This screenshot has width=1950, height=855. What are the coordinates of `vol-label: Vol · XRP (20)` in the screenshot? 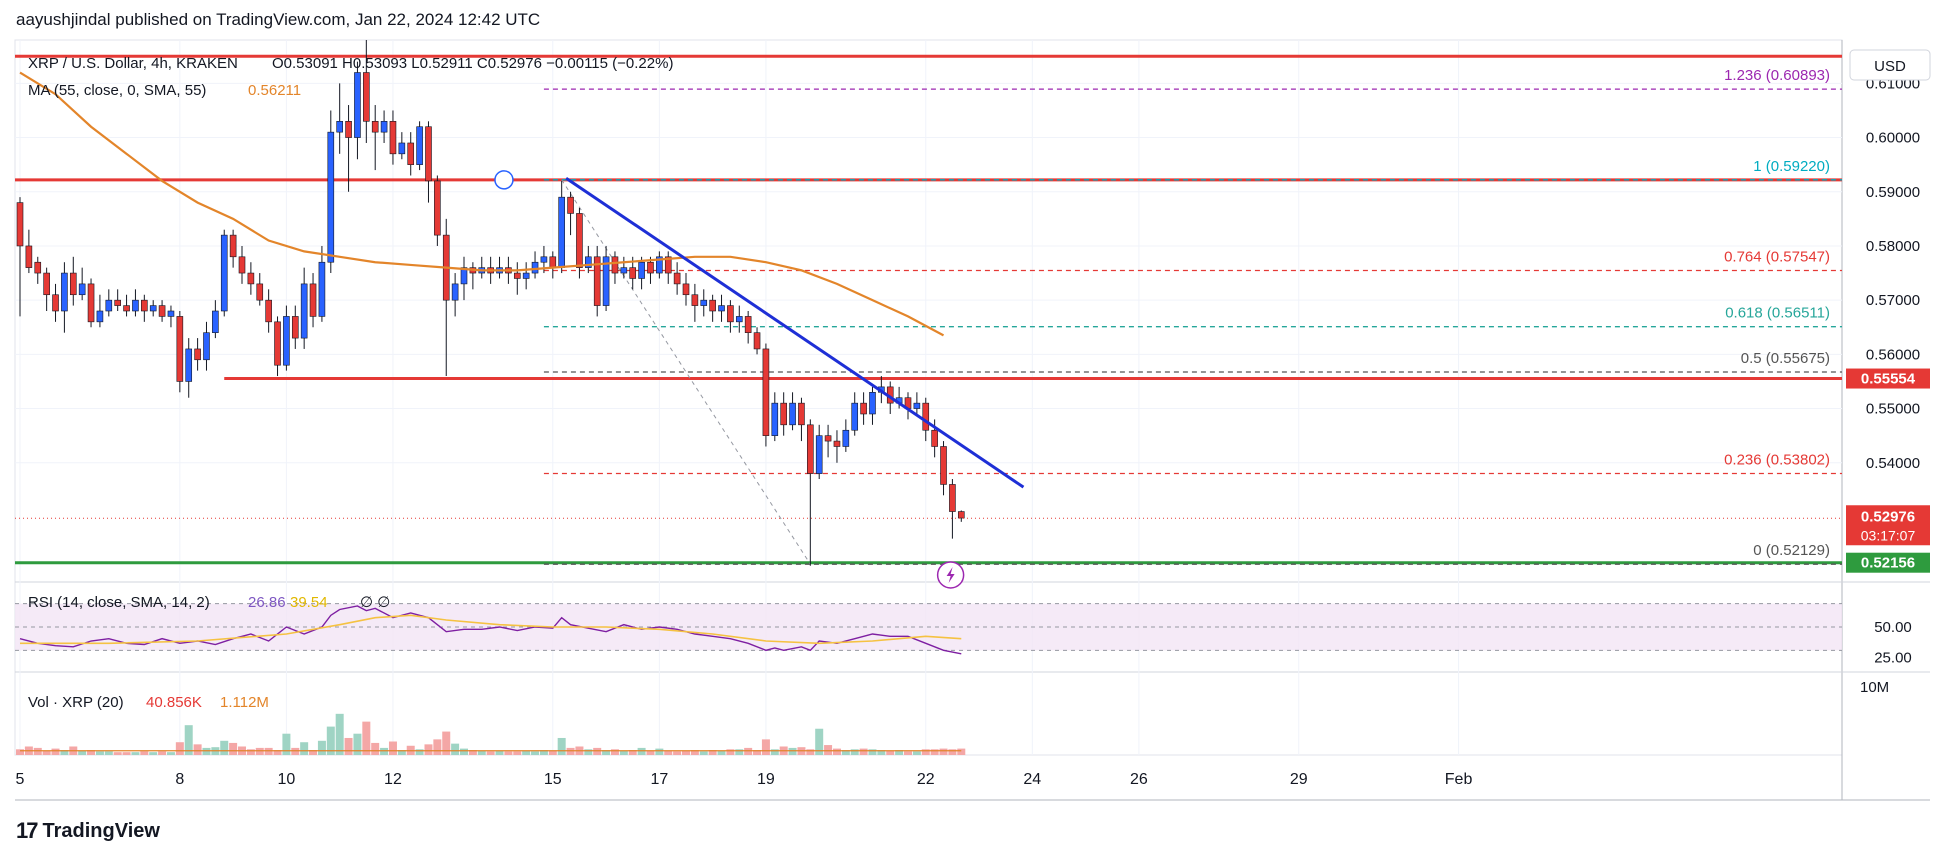 It's located at (76, 702).